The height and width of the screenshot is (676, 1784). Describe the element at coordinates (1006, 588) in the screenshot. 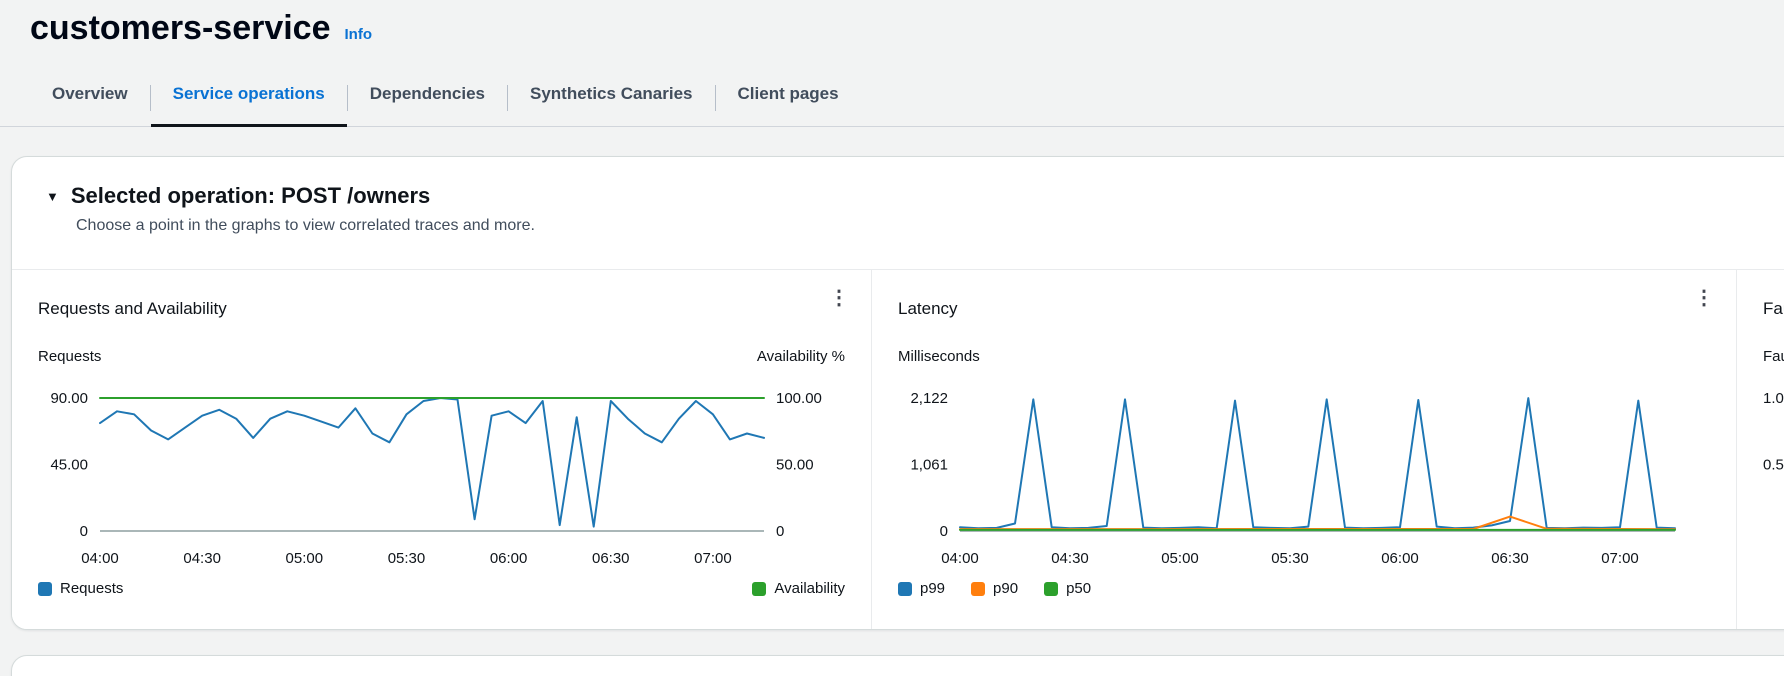

I see `legend-label: p90` at that location.